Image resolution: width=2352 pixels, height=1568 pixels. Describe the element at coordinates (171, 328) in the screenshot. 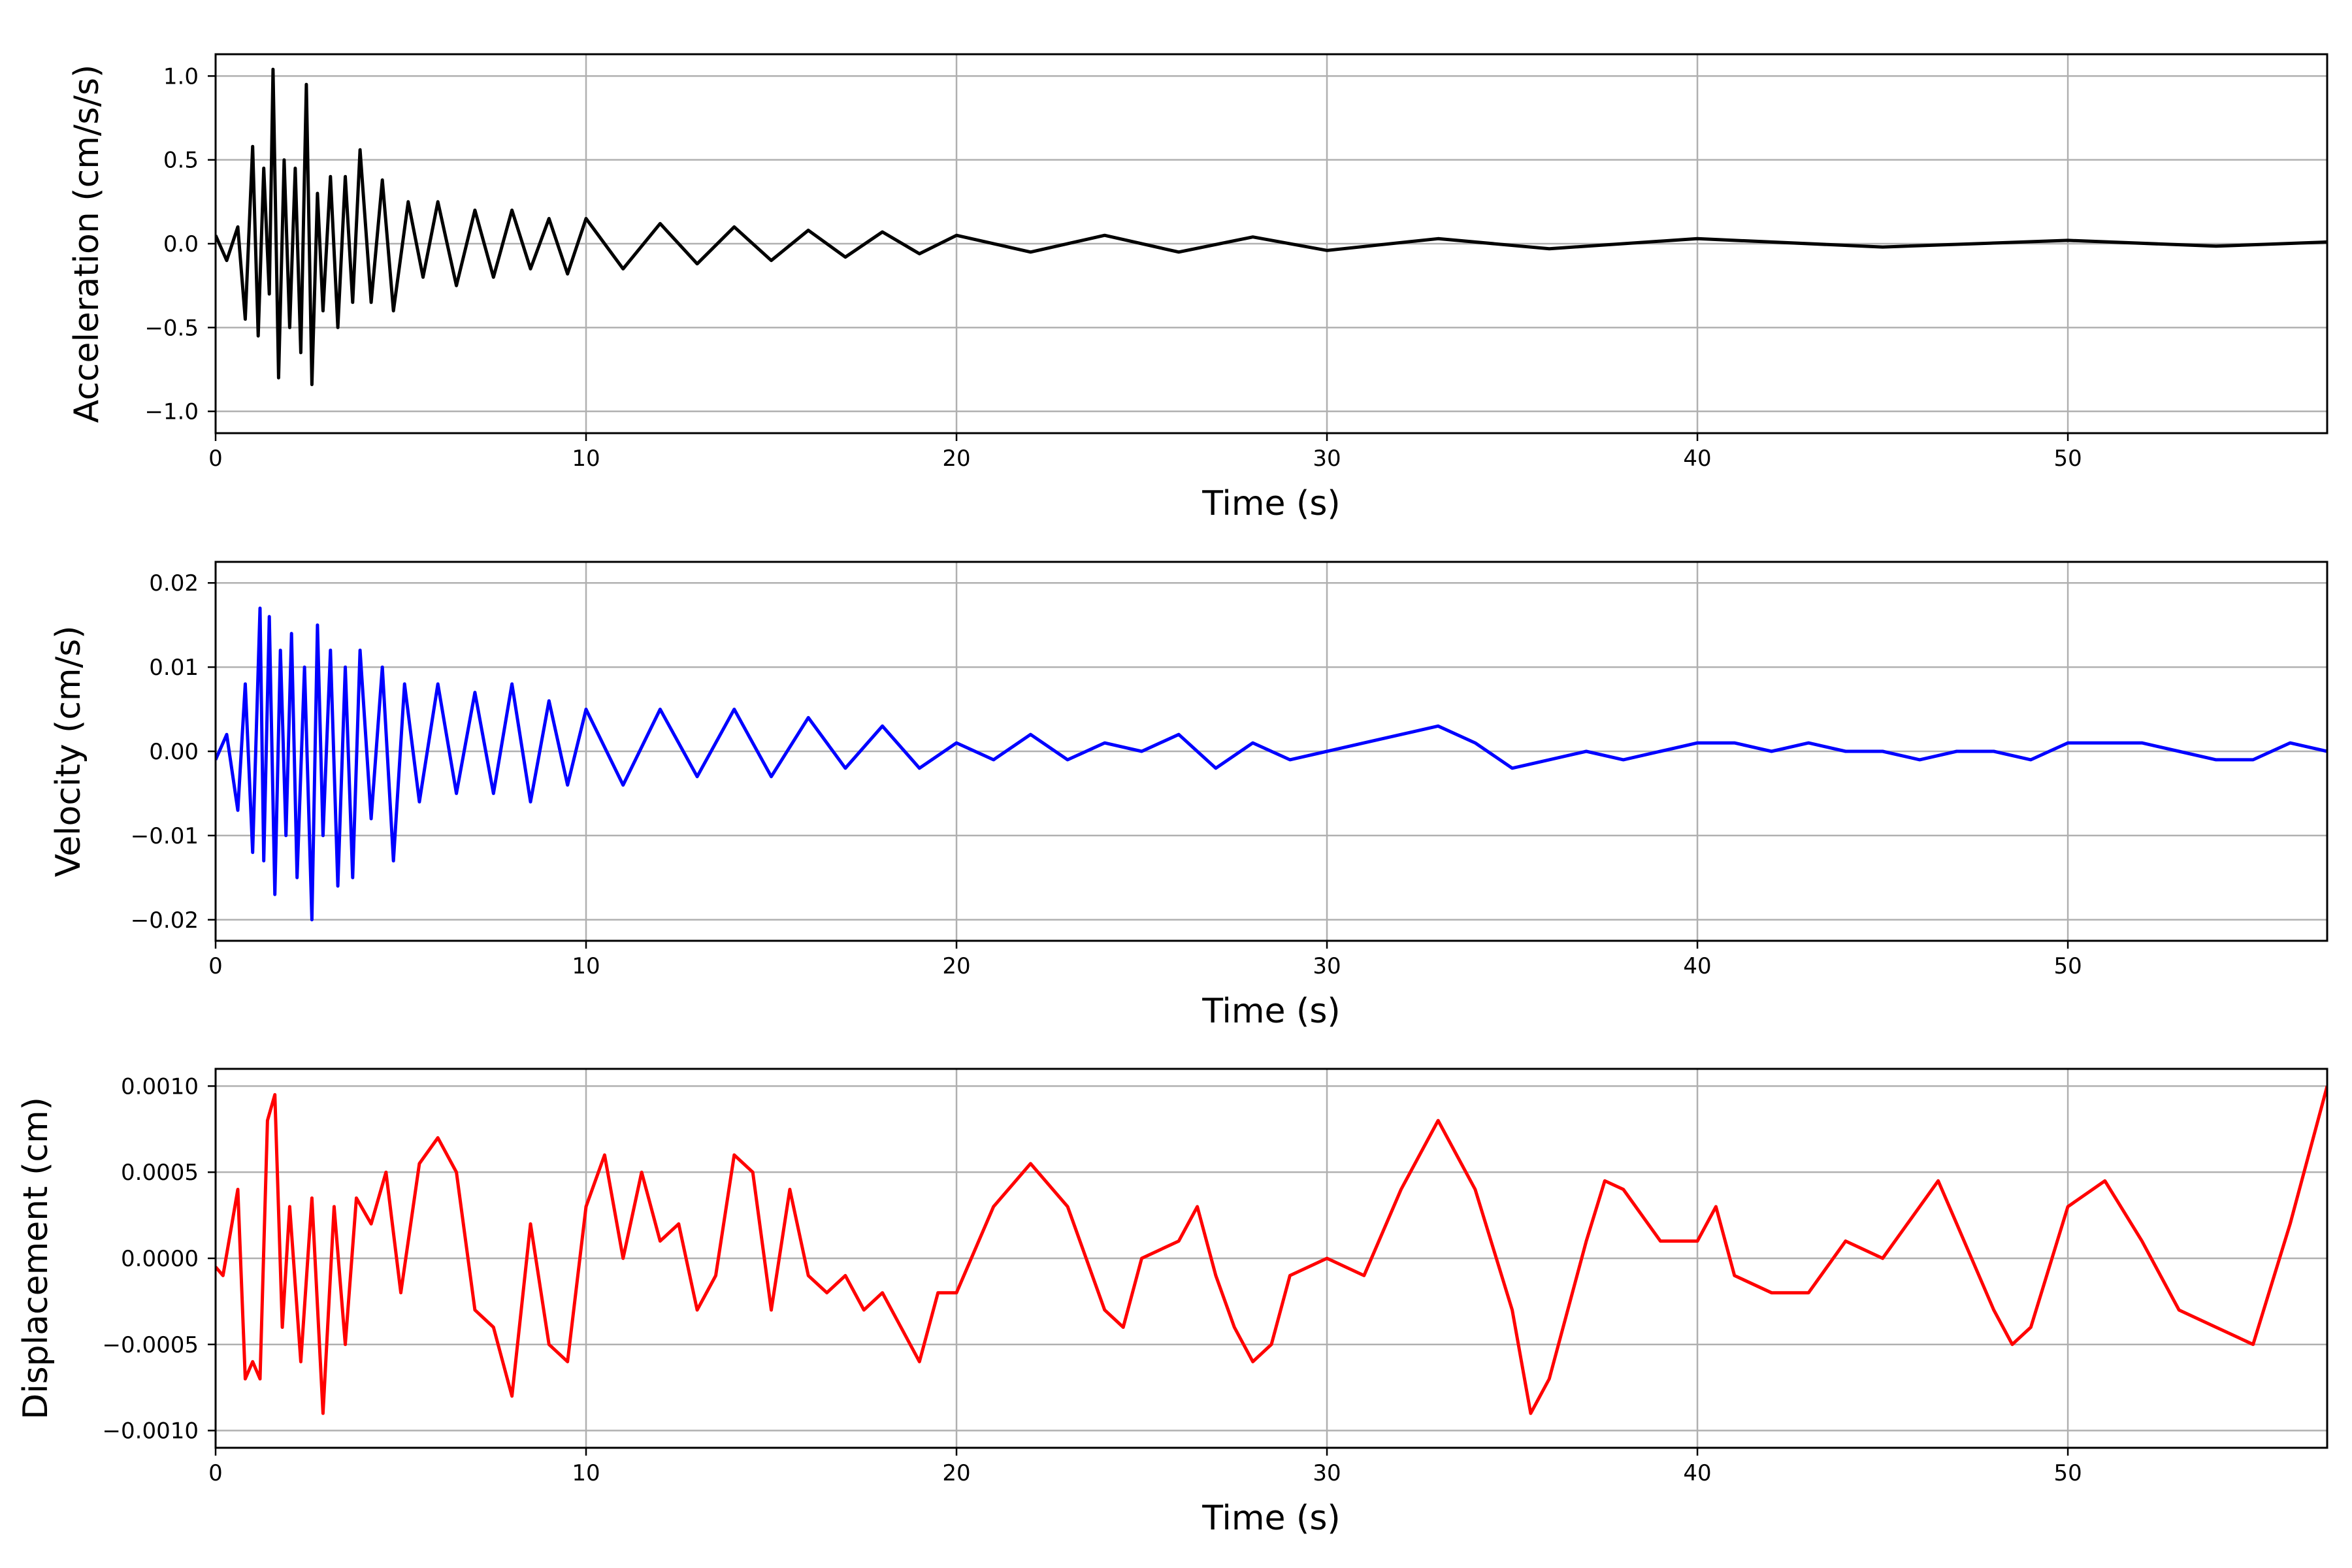

I see `y-tick-label: −0.5` at that location.